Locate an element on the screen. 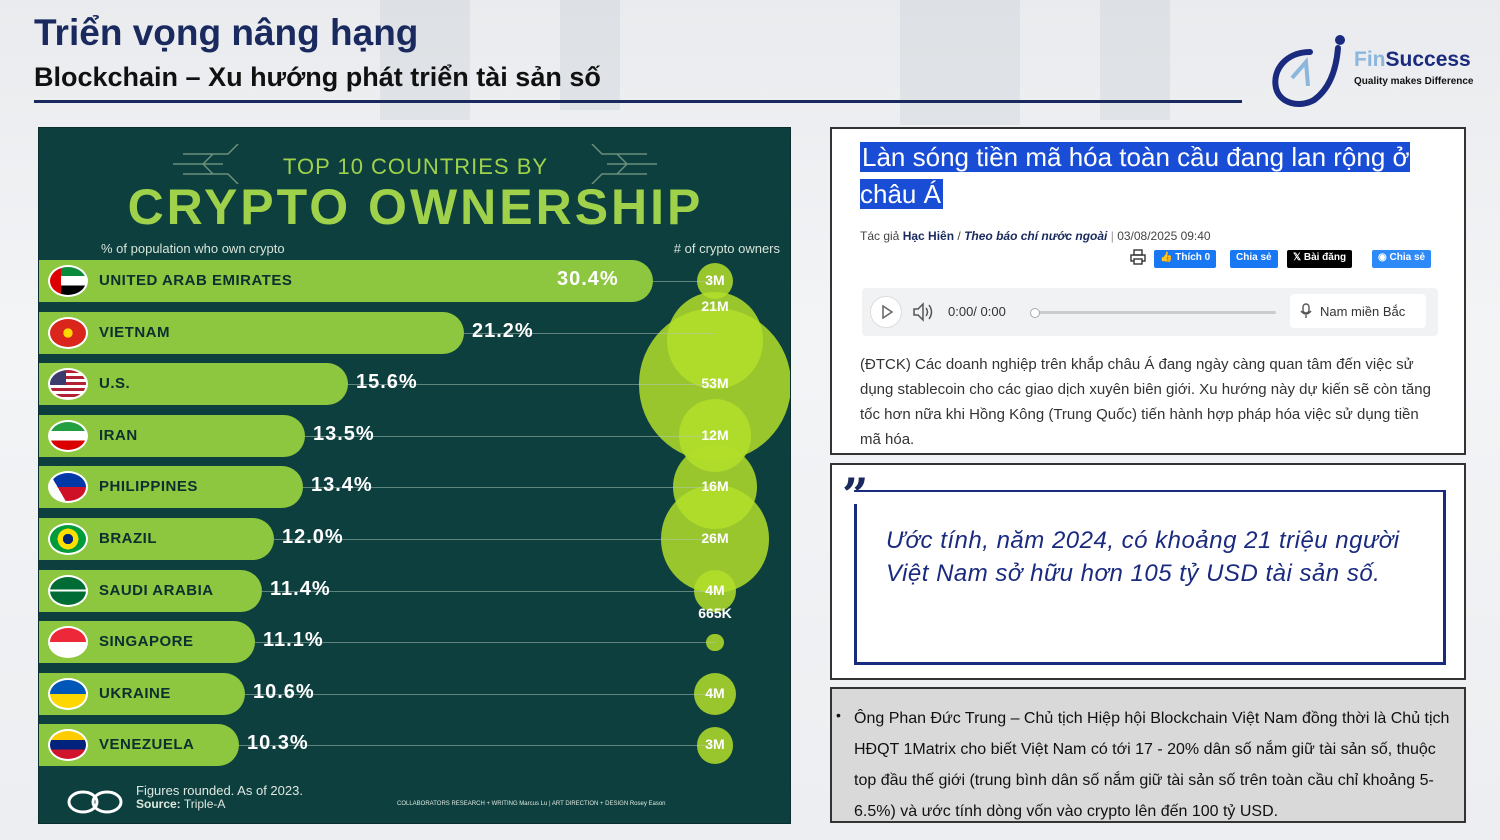 Image resolution: width=1500 pixels, height=840 pixels. audio-player: 0:00/ 0:00 Nam miền Bắc is located at coordinates (1150, 312).